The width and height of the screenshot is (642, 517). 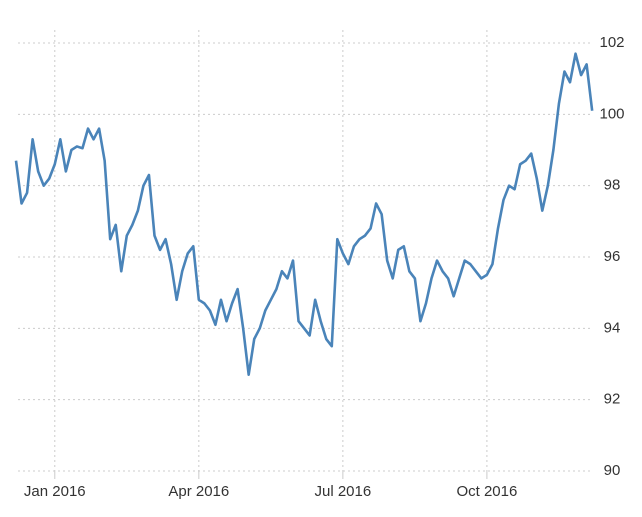 I want to click on x-tick-label: Jul 2016, so click(x=343, y=491).